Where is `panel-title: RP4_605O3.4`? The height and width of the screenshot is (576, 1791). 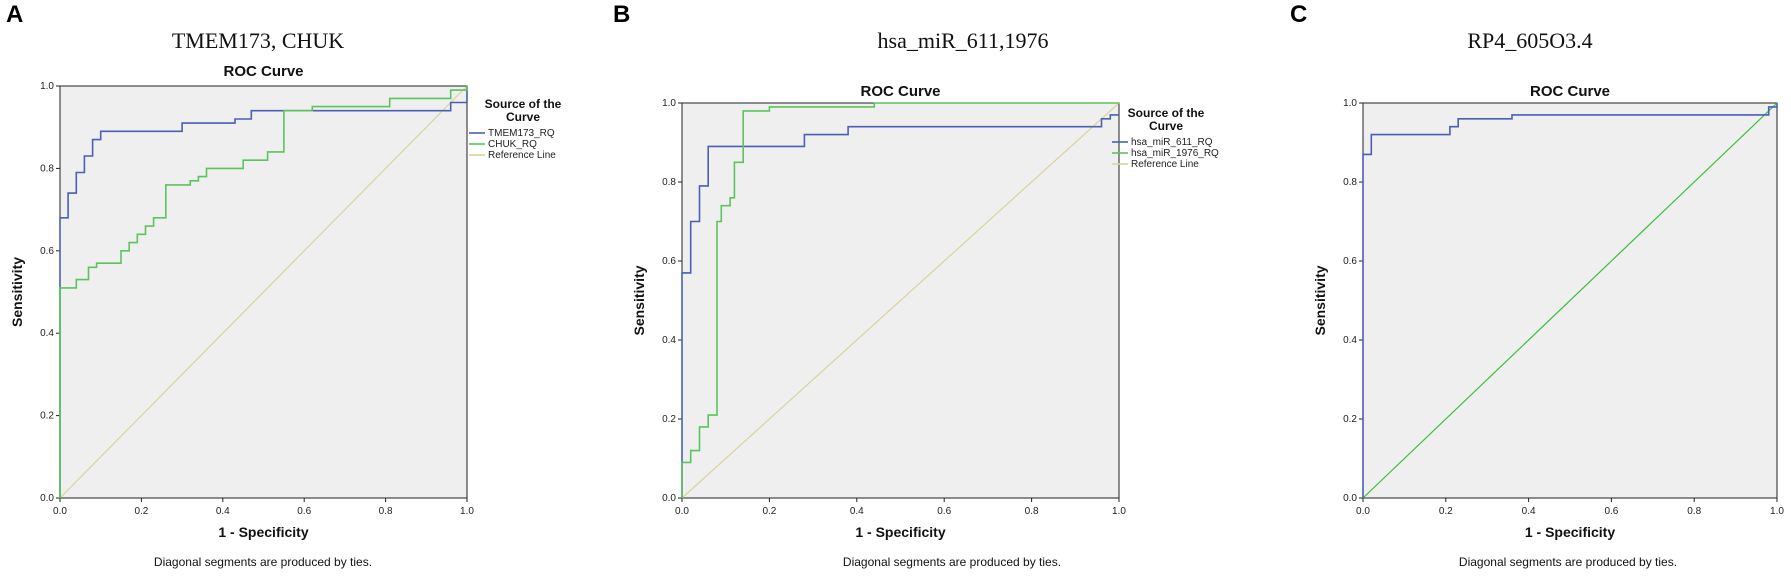 panel-title: RP4_605O3.4 is located at coordinates (1529, 40).